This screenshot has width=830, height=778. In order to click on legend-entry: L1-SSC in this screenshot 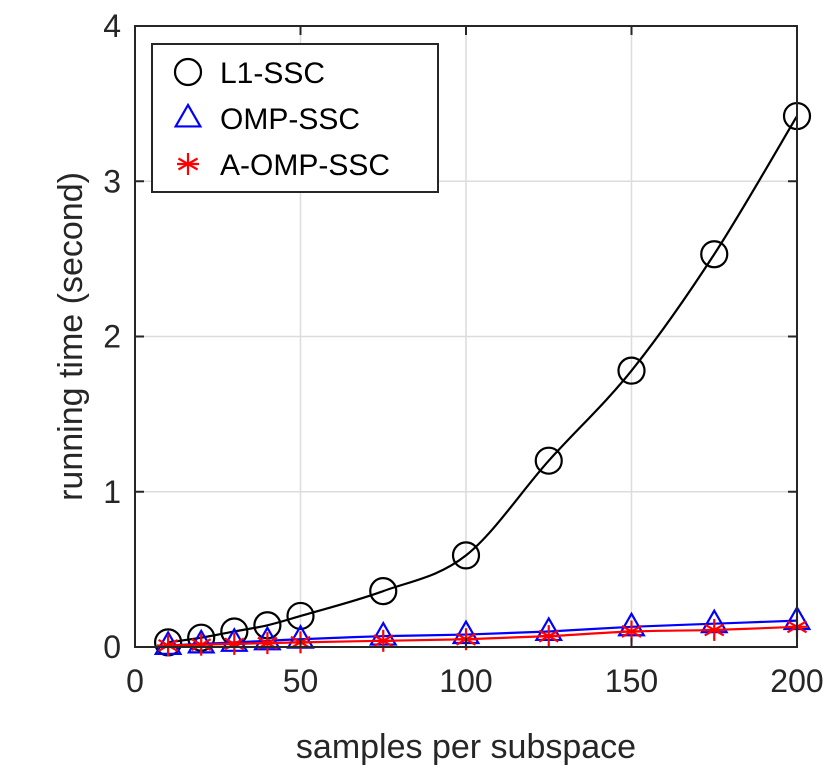, I will do `click(249, 73)`.